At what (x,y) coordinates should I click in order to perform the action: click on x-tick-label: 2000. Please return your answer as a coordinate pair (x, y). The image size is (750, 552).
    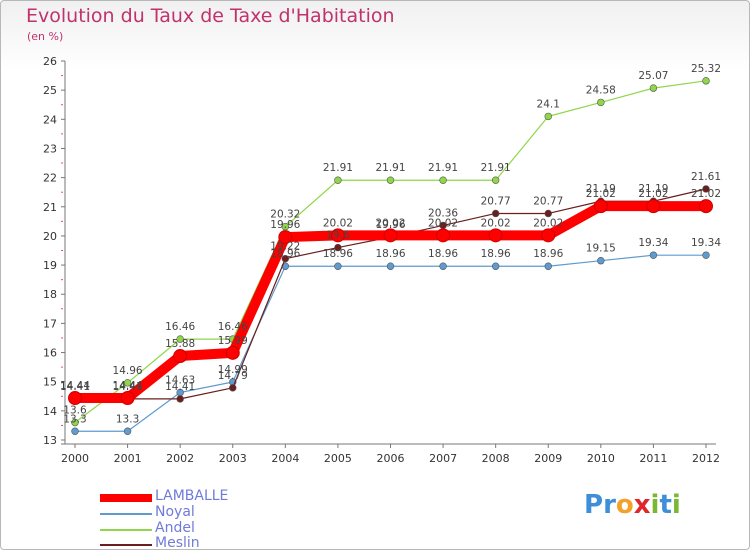
    Looking at the image, I should click on (75, 458).